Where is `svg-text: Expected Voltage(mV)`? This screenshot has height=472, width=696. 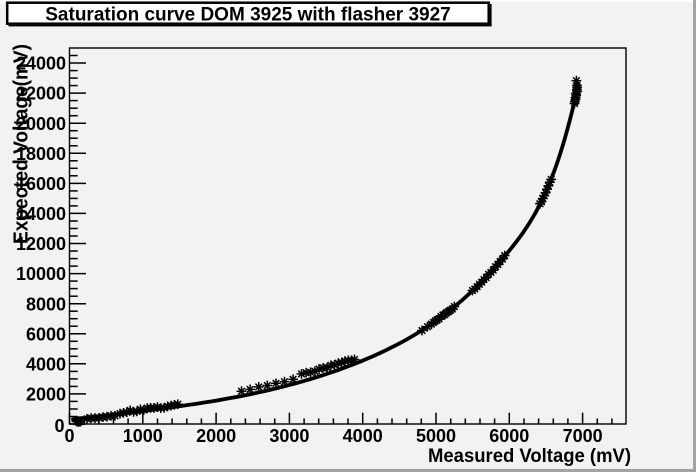
svg-text: Expected Voltage(mV) is located at coordinates (22, 144).